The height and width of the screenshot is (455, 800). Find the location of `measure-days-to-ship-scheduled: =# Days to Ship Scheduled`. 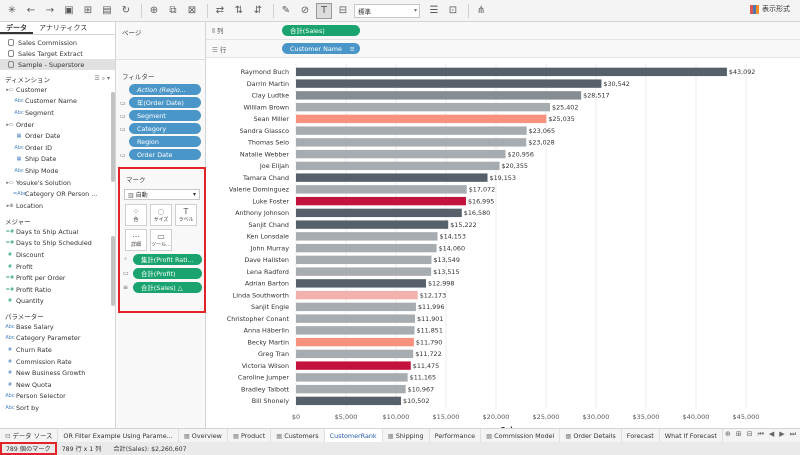

measure-days-to-ship-scheduled: =# Days to Ship Scheduled is located at coordinates (57, 244).